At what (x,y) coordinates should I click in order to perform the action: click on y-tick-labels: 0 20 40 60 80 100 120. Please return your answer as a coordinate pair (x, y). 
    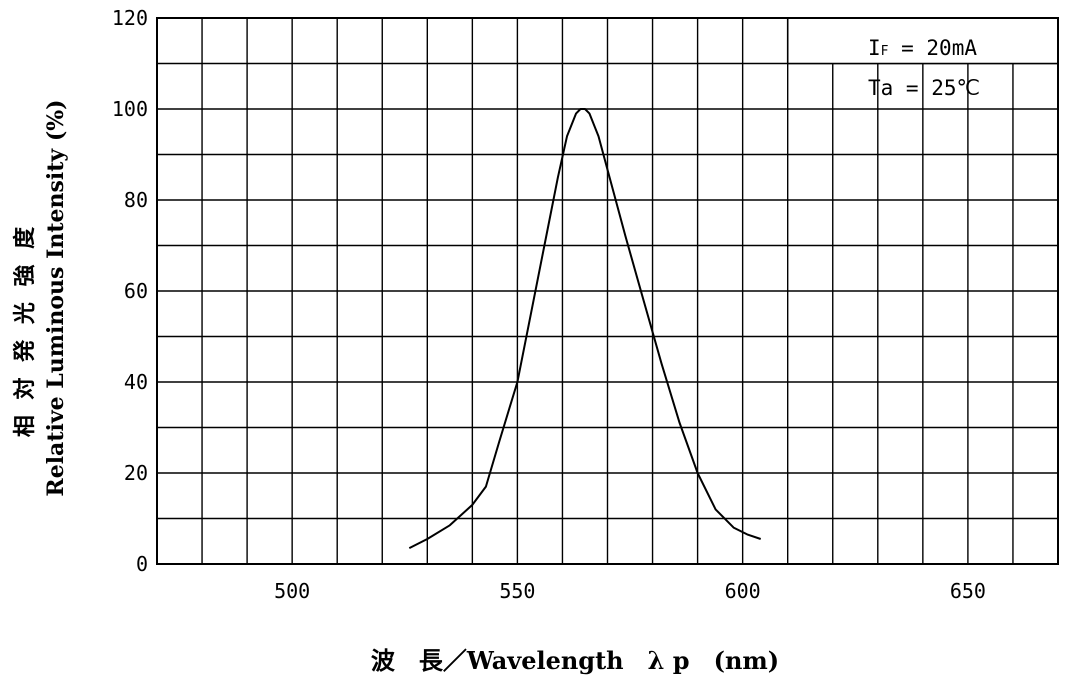
    Looking at the image, I should click on (130, 291).